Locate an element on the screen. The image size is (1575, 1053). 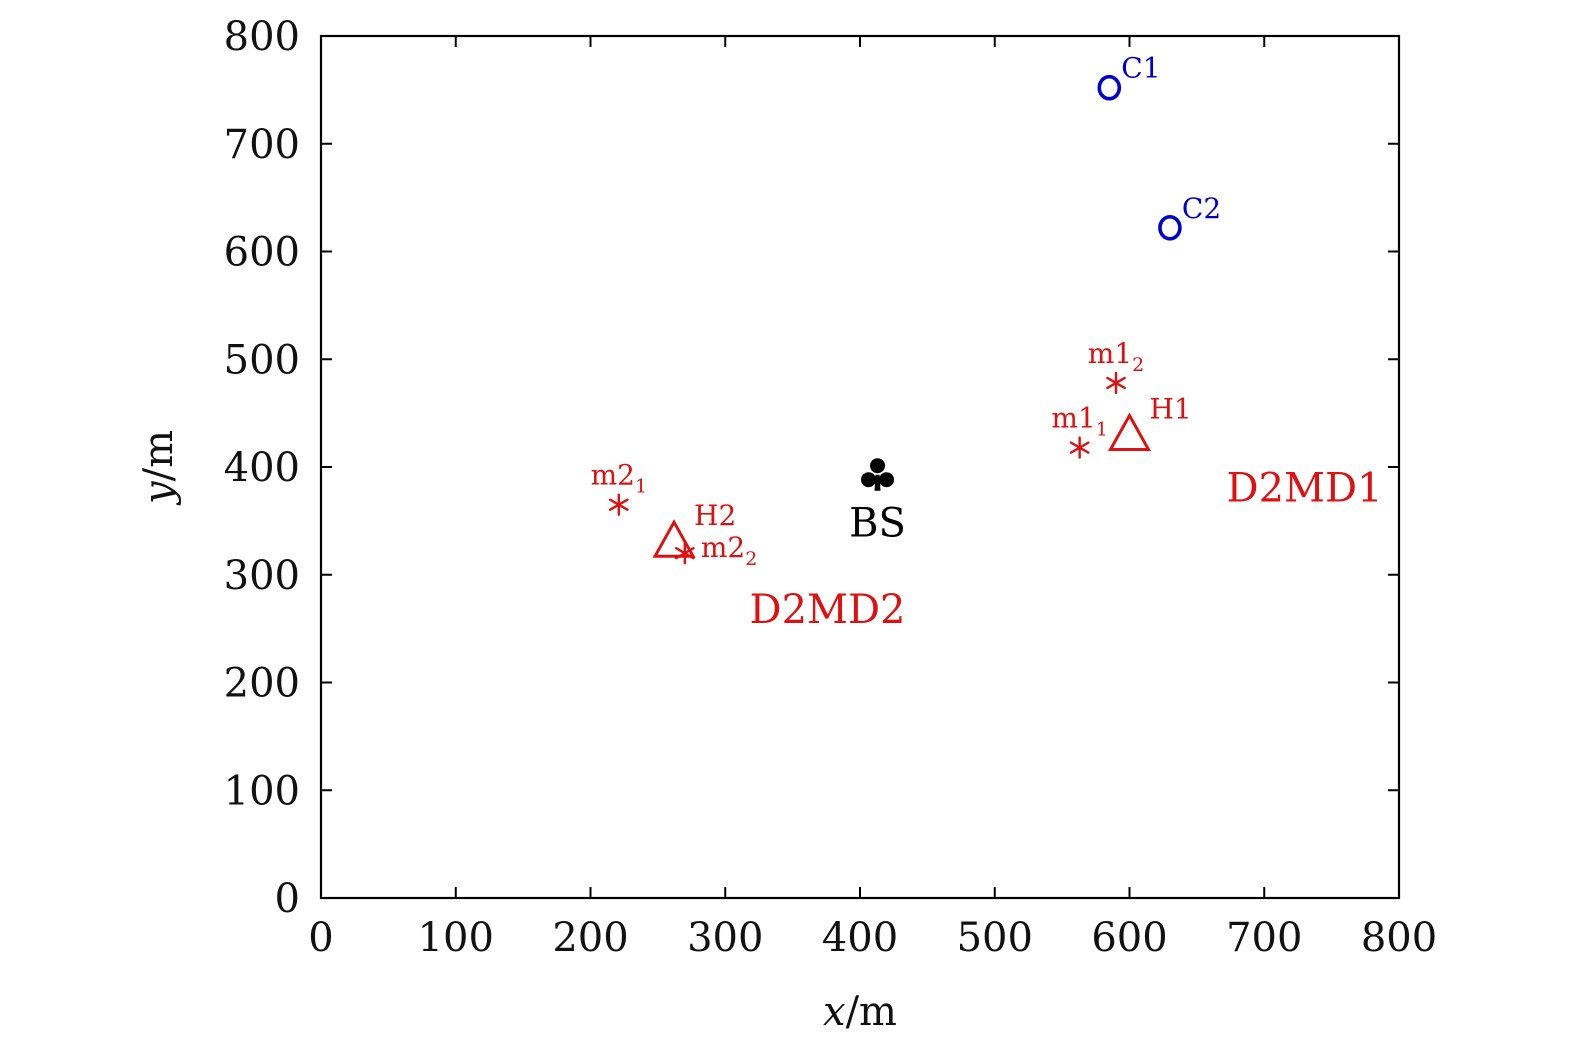
point-label-c2: C2 is located at coordinates (1201, 208).